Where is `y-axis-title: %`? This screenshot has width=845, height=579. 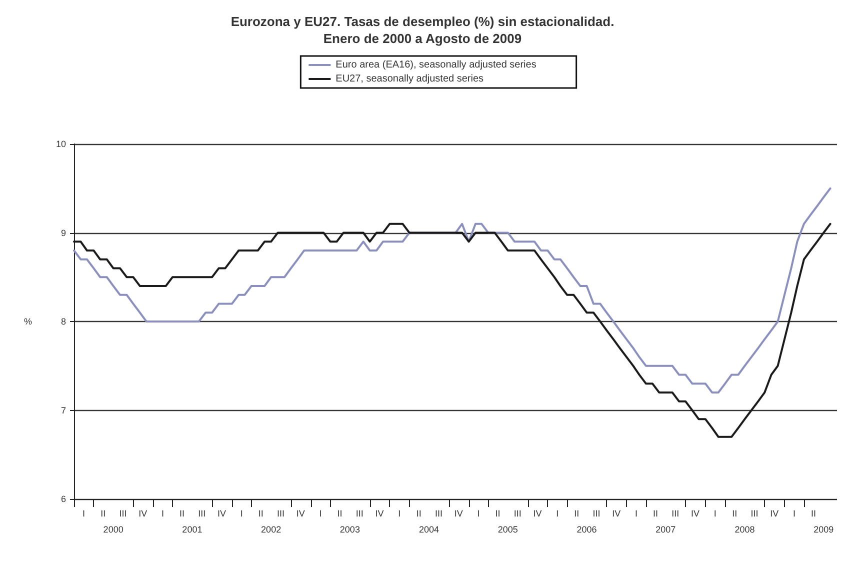
y-axis-title: % is located at coordinates (28, 321).